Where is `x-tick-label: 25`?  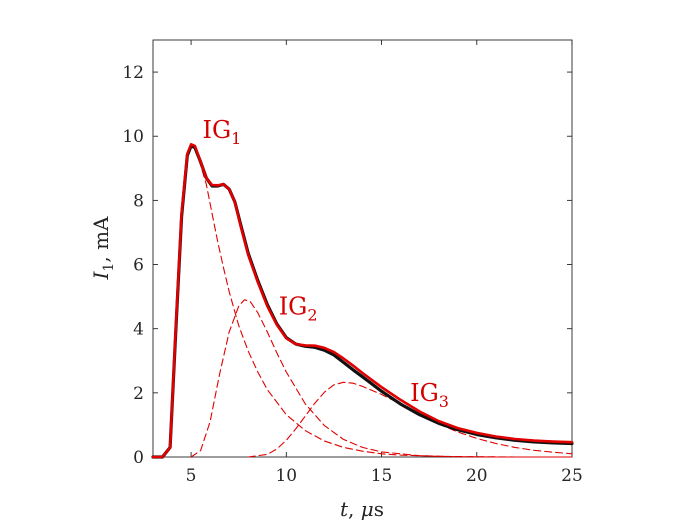 x-tick-label: 25 is located at coordinates (572, 476).